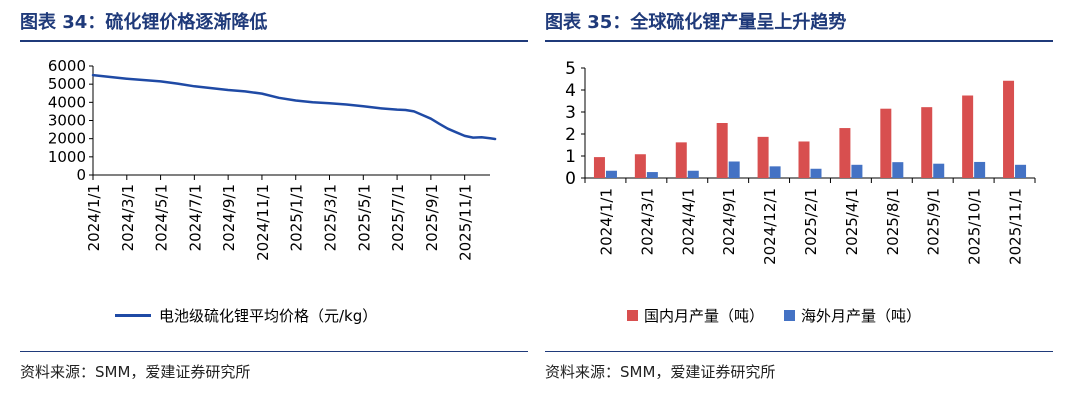 The width and height of the screenshot is (1070, 402). I want to click on x-tick-label: 2025/2/1, so click(811, 221).